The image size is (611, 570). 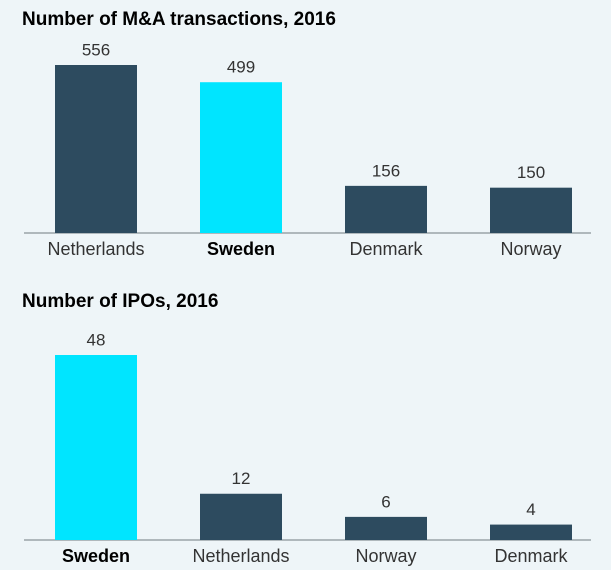 I want to click on data-label: 4, so click(x=530, y=509).